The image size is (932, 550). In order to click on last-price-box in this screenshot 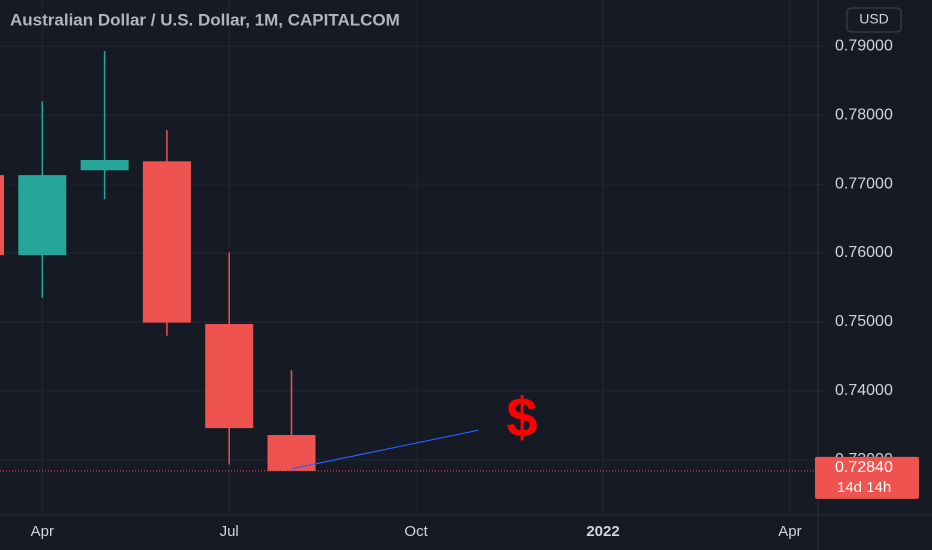, I will do `click(867, 477)`.